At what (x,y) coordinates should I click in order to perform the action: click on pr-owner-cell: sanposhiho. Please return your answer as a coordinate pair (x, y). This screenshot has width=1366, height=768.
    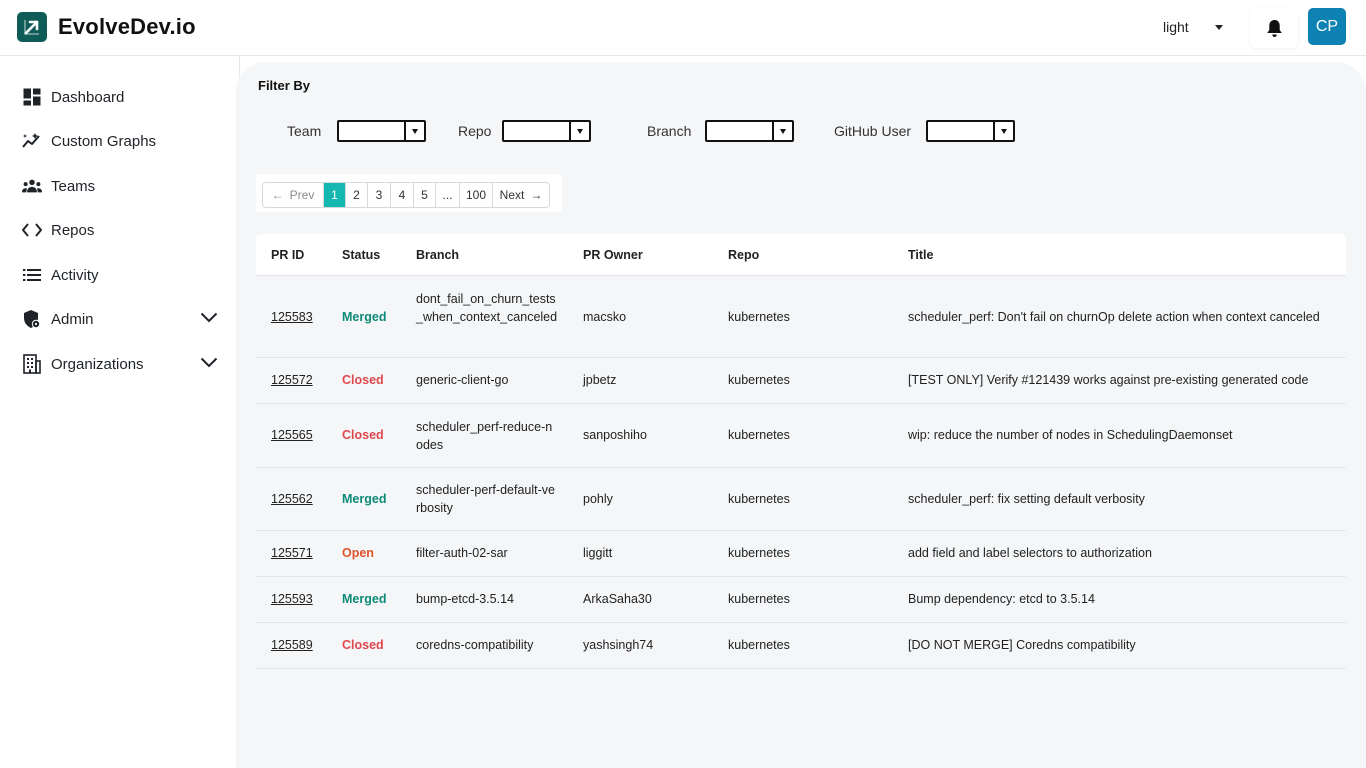
    Looking at the image, I should click on (615, 435).